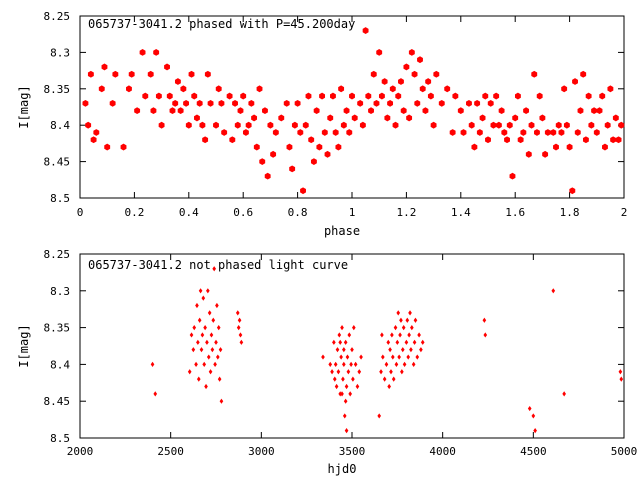 Image resolution: width=640 pixels, height=480 pixels. What do you see at coordinates (624, 451) in the screenshot?
I see `chart1-x-tick-label: 5000` at bounding box center [624, 451].